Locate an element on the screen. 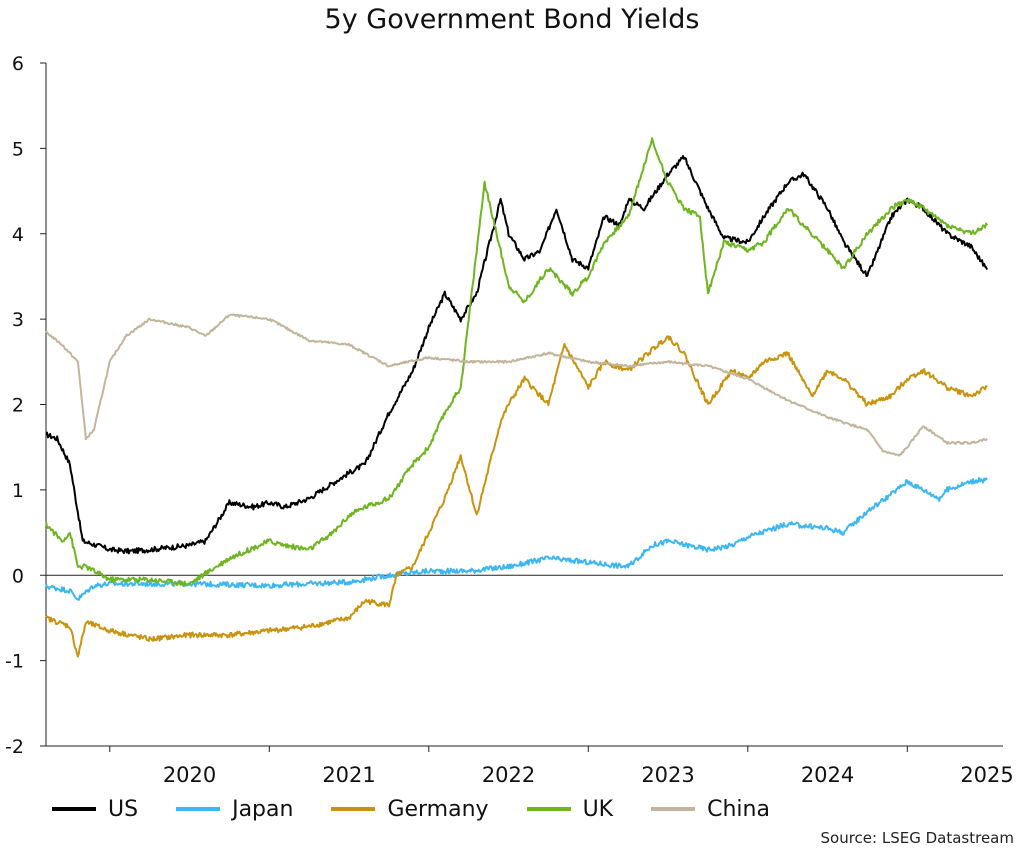  legend-item-germany: Germany is located at coordinates (410, 809).